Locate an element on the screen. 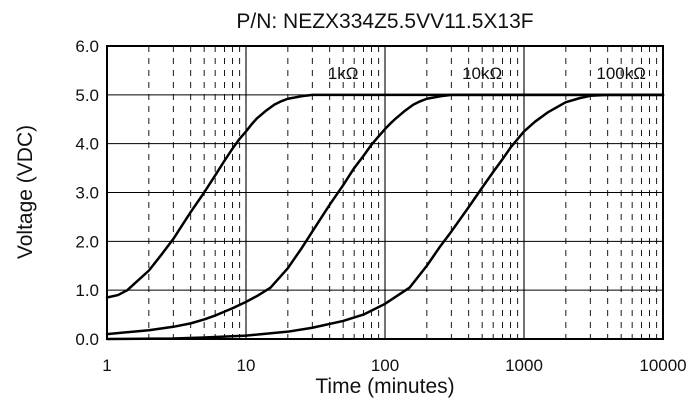 The image size is (692, 408). x-tick-label: 10 is located at coordinates (246, 365).